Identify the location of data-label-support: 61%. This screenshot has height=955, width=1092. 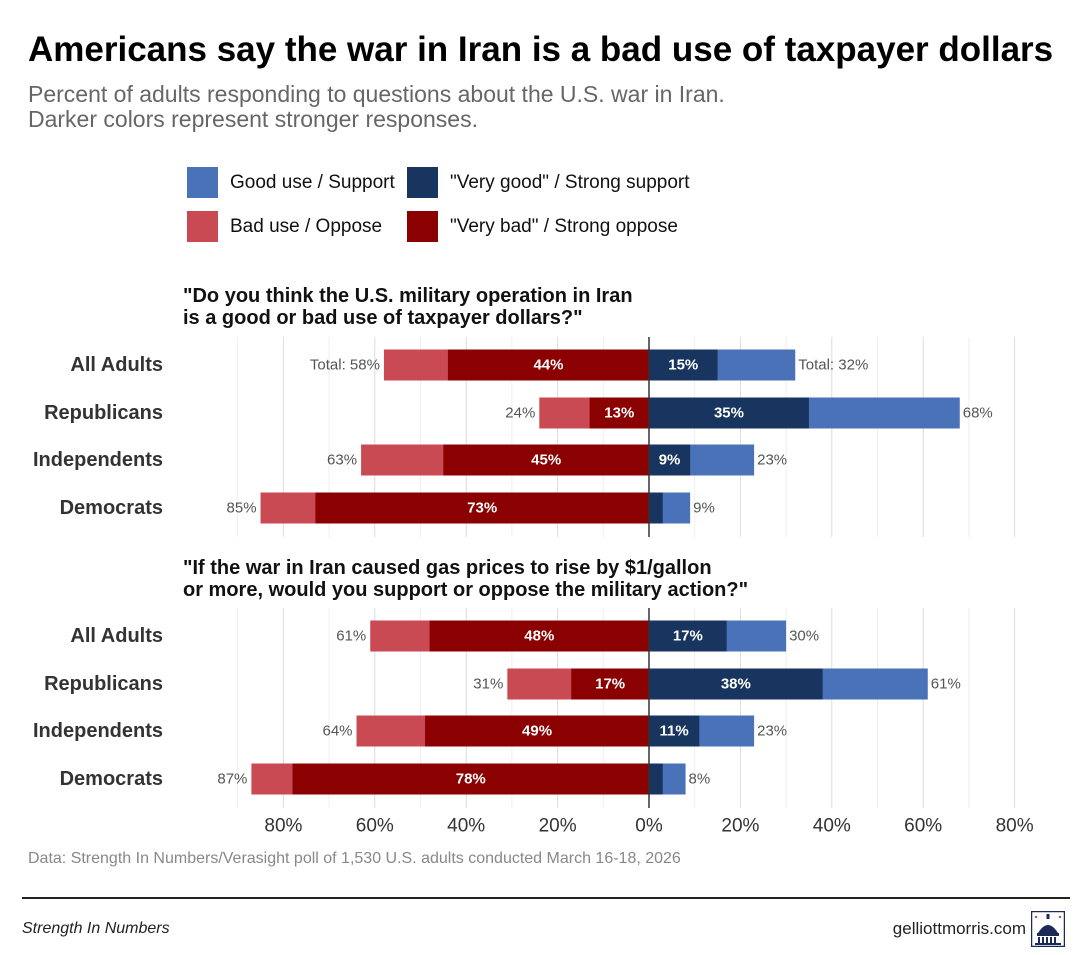
(946, 684).